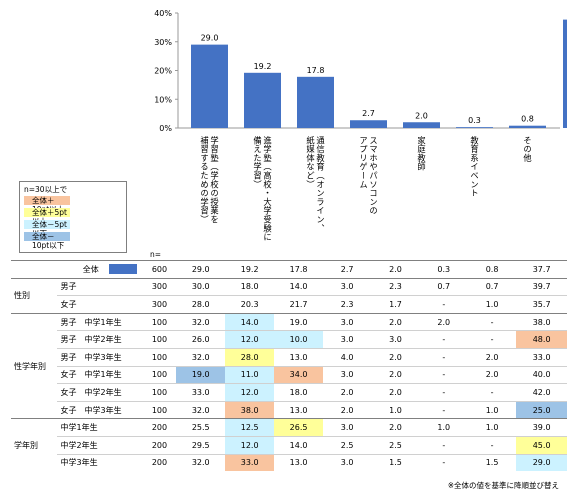  I want to click on table-row: 女子 300 28.0 20.3 21.7 2.3 1.7-1.0 35.7, so click(289, 304).